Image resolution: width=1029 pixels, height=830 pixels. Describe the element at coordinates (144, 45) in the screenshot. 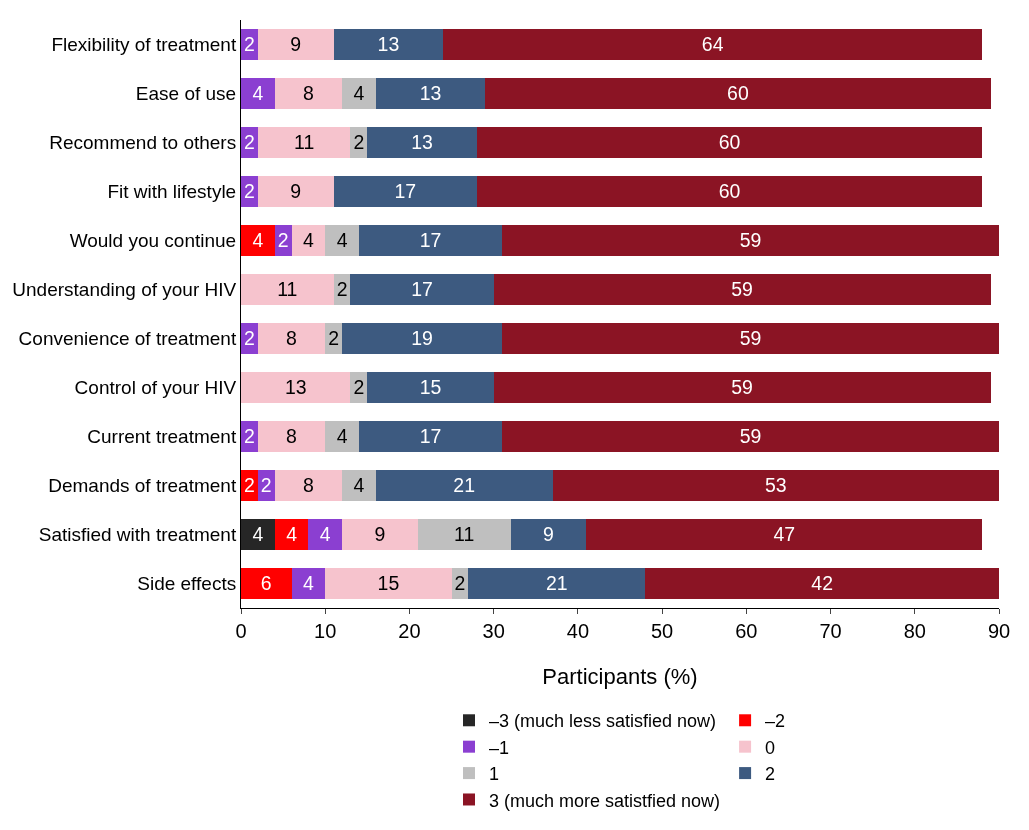

I see `y-tick-label: Flexibility of treatment` at that location.